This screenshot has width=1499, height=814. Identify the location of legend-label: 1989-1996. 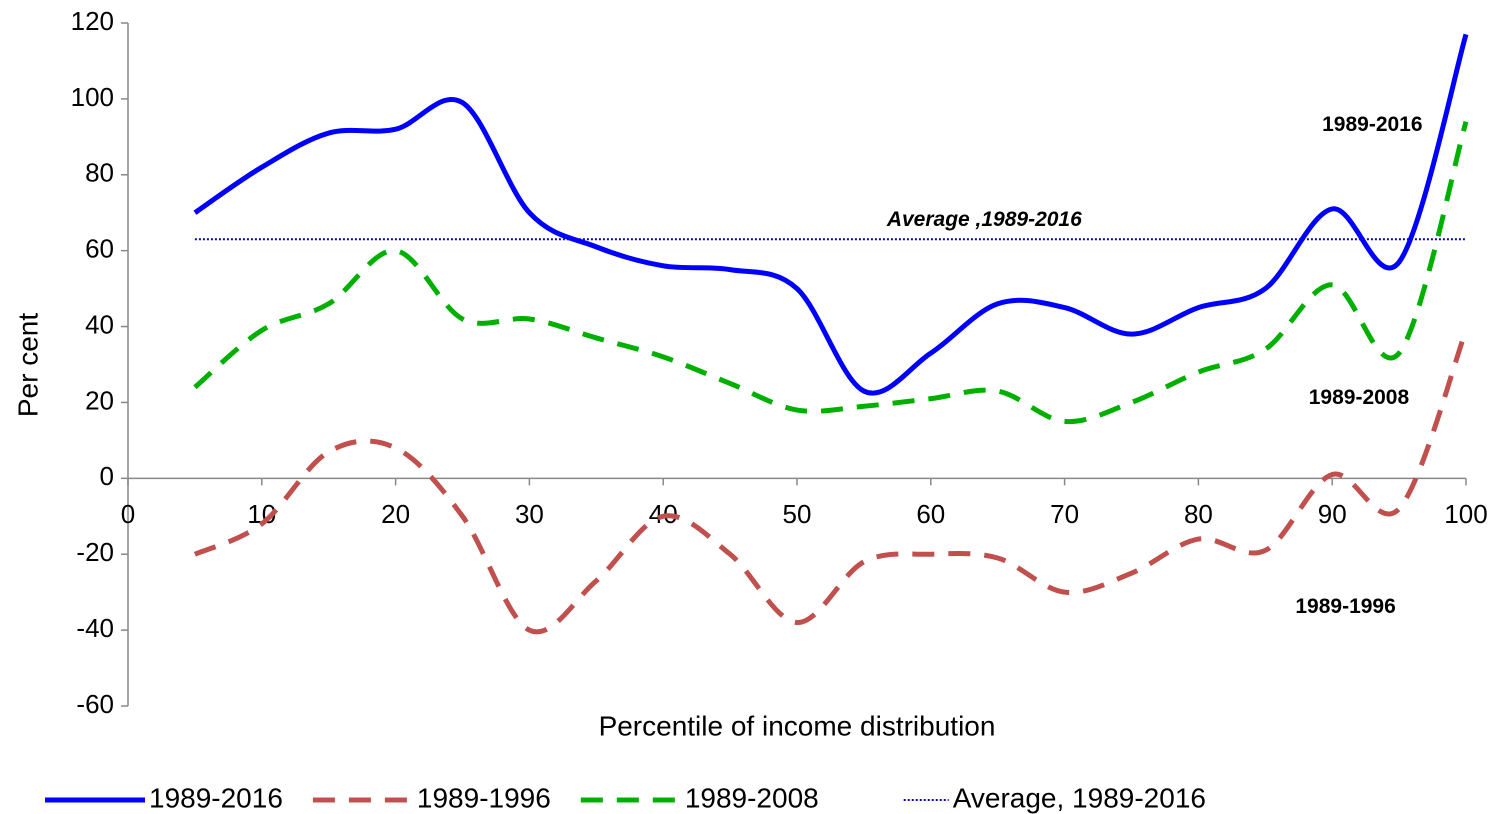
(484, 797).